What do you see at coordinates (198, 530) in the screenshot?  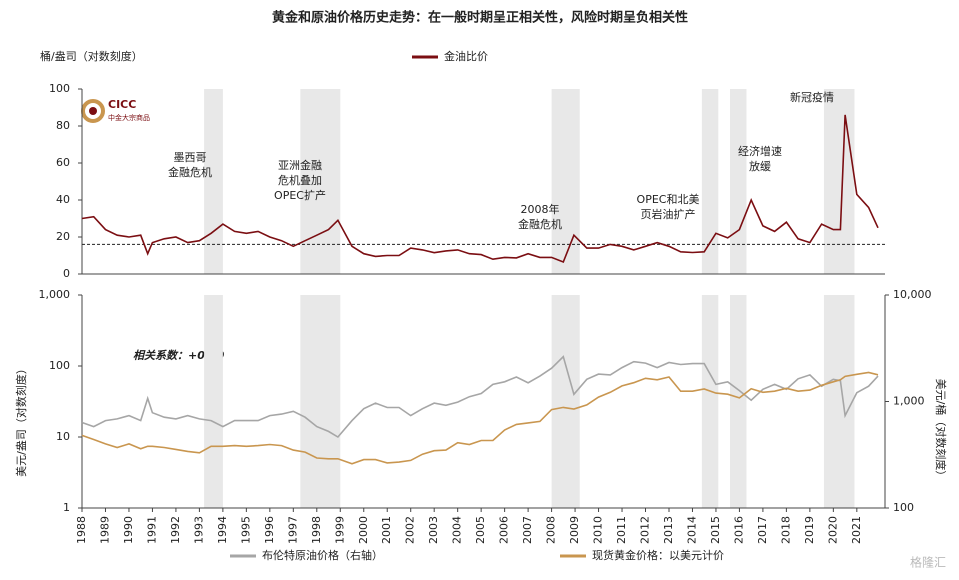 I see `x-tick-label: 1993` at bounding box center [198, 530].